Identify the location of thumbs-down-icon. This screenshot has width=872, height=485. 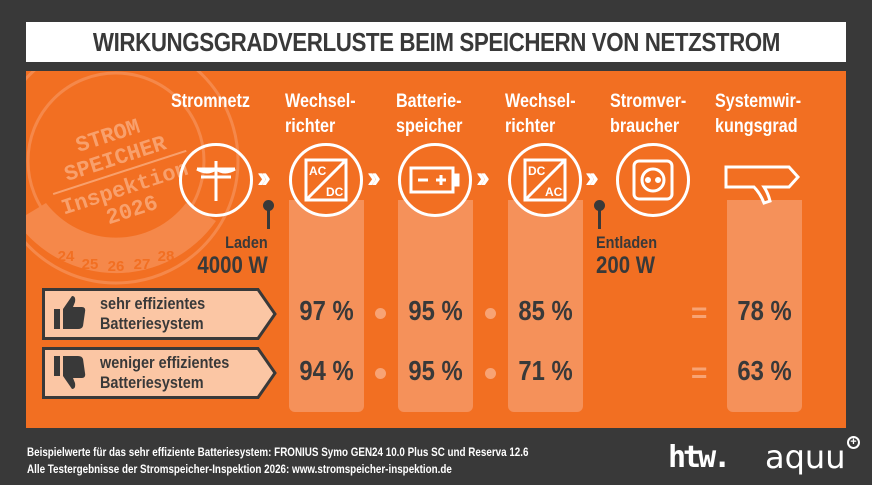
(70, 372).